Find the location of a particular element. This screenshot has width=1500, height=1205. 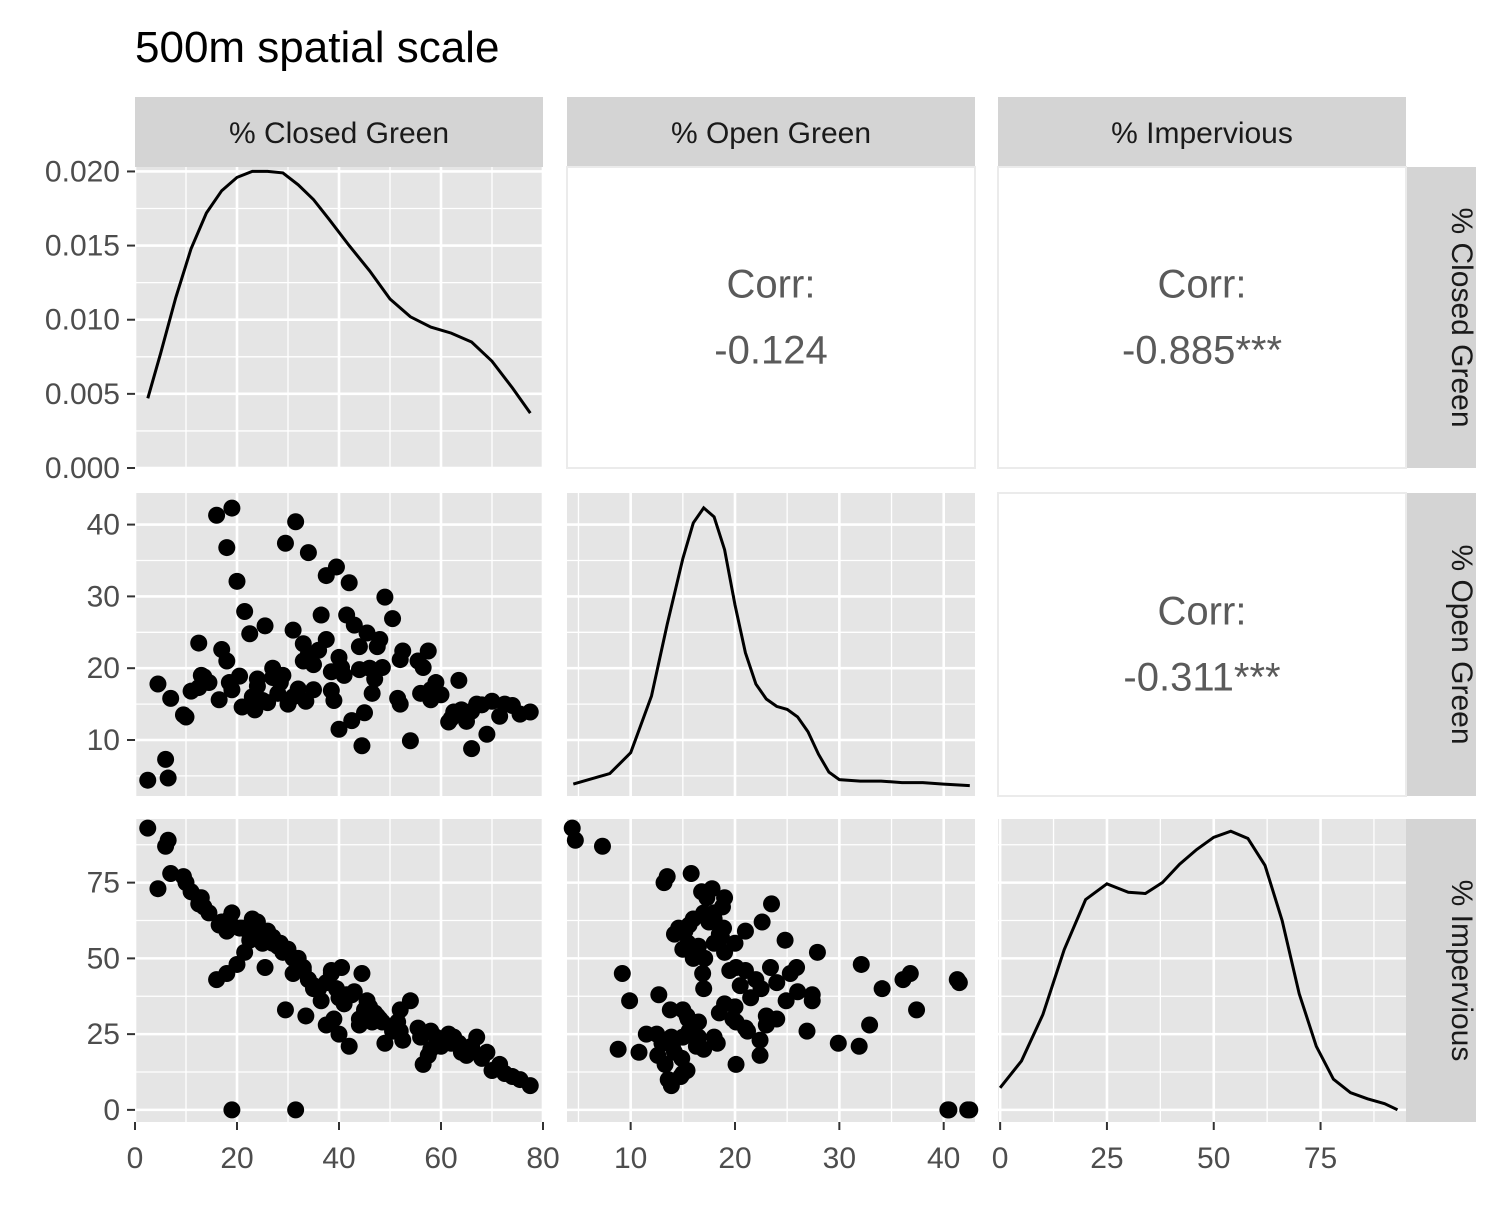

x-tick-label: 60 is located at coordinates (440, 1158).